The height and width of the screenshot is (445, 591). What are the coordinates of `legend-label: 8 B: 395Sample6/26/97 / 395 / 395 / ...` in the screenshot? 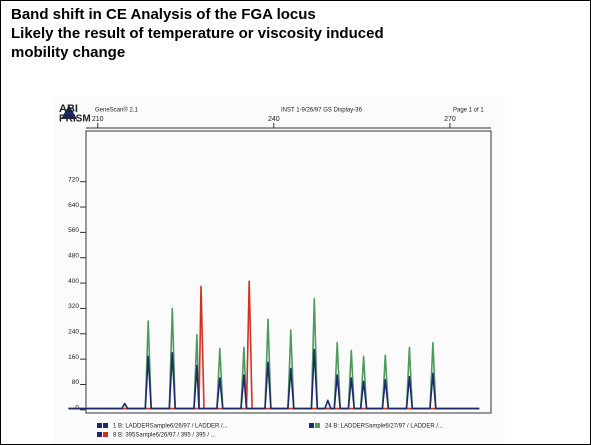 It's located at (164, 436).